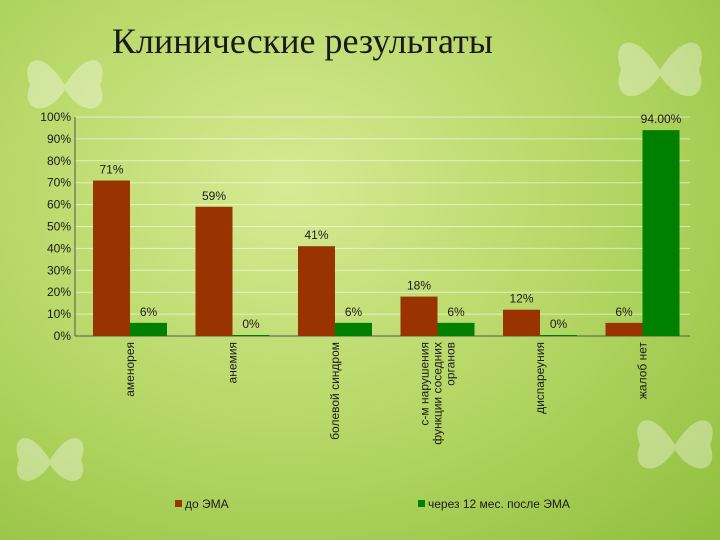 The height and width of the screenshot is (540, 720). I want to click on data-label: 59%, so click(214, 196).